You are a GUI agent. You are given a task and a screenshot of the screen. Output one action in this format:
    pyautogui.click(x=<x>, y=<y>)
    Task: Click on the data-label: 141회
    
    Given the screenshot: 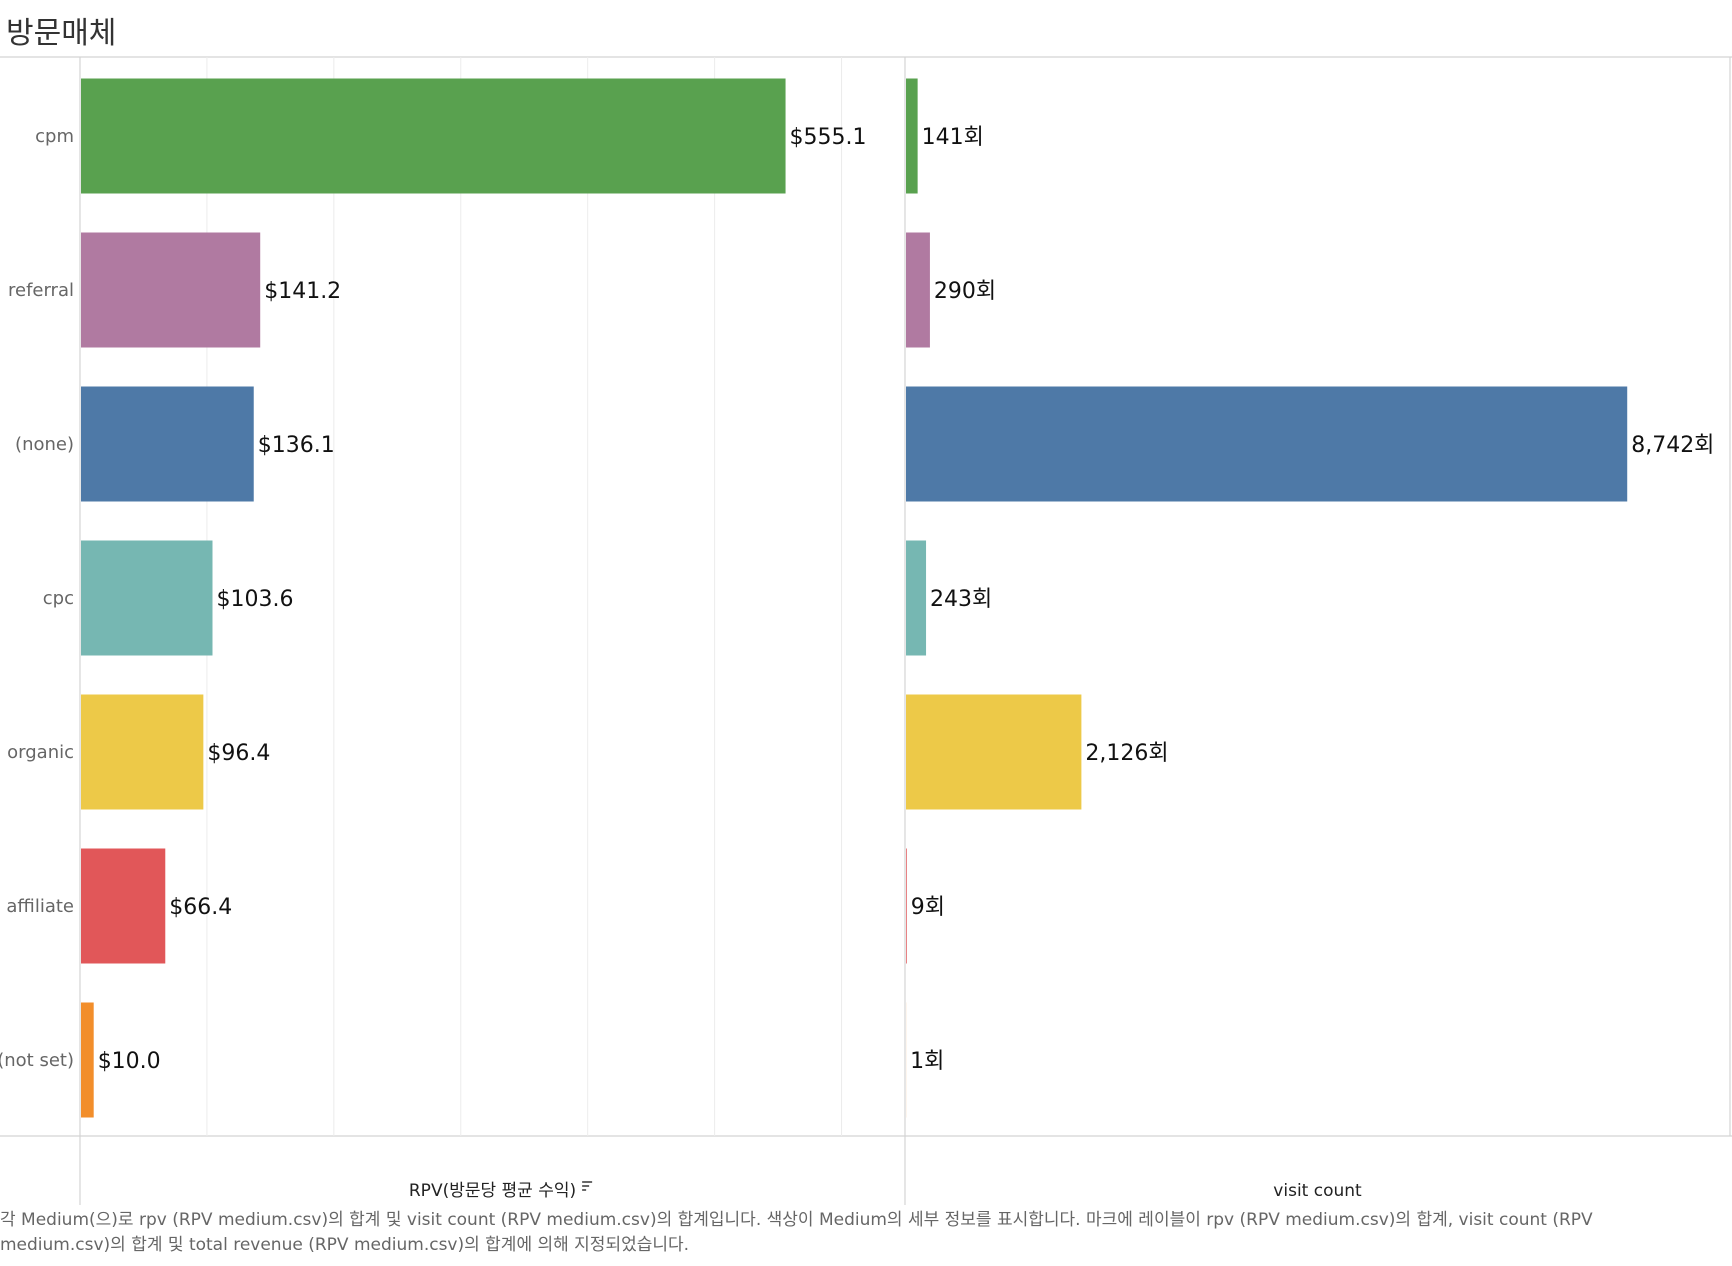 What is the action you would take?
    pyautogui.click(x=953, y=137)
    